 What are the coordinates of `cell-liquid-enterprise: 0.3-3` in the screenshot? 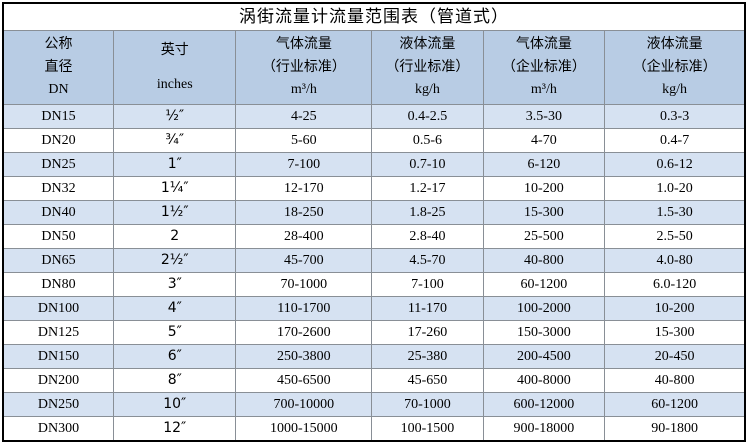 It's located at (675, 116).